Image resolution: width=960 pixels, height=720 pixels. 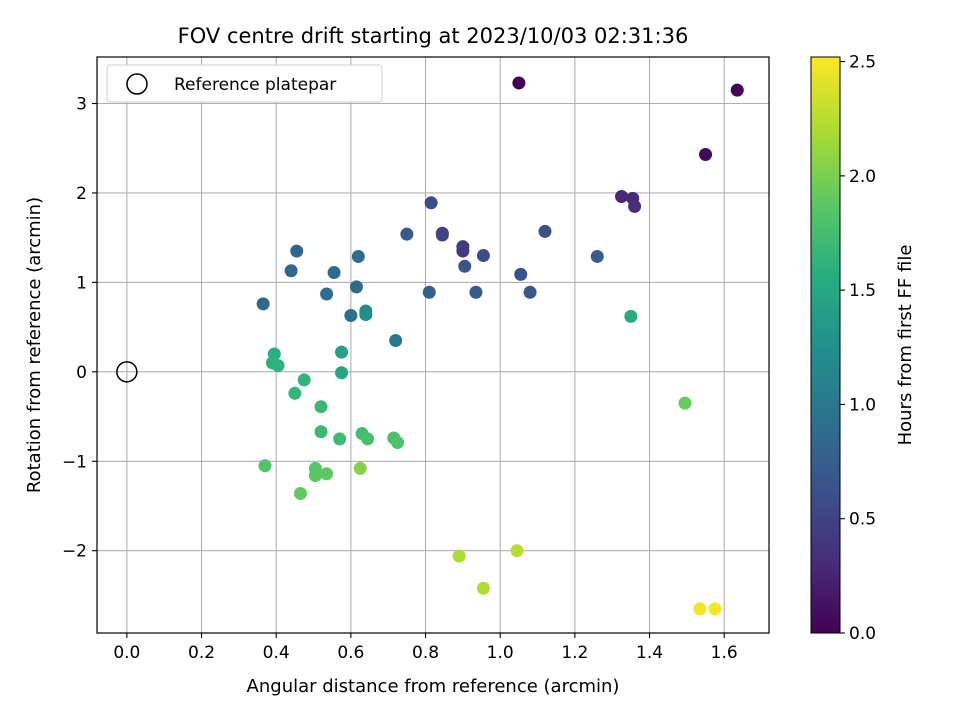 I want to click on colorbar-tick-label: 2.0, so click(x=862, y=177).